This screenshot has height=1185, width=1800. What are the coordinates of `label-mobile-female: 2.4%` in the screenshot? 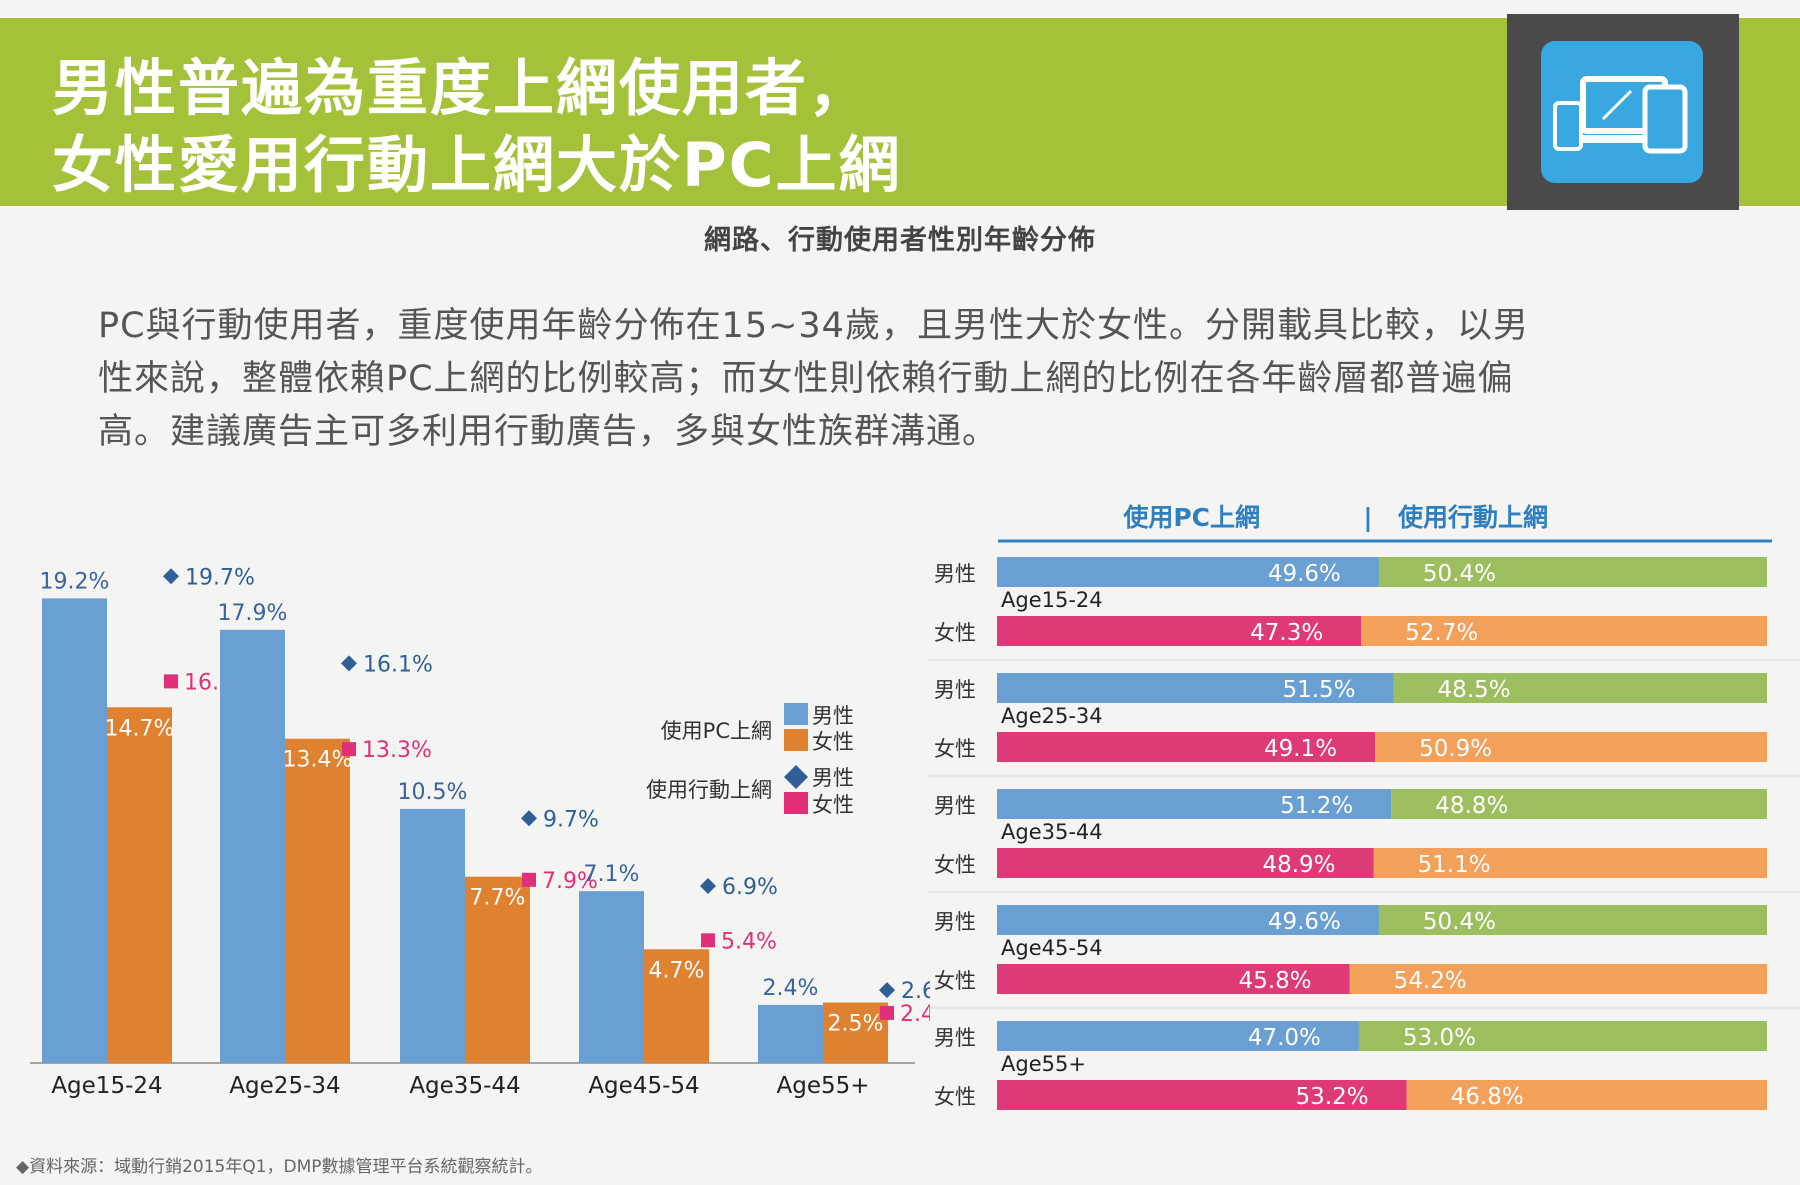 It's located at (915, 1014).